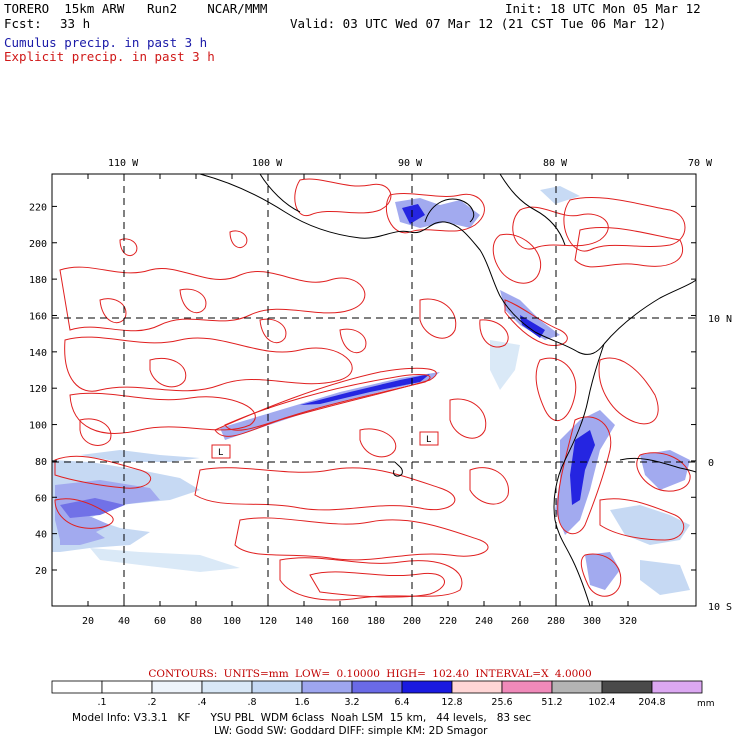 Image resolution: width=740 pixels, height=740 pixels. Describe the element at coordinates (555, 163) in the screenshot. I see `lon-label-80w: 80 W` at that location.